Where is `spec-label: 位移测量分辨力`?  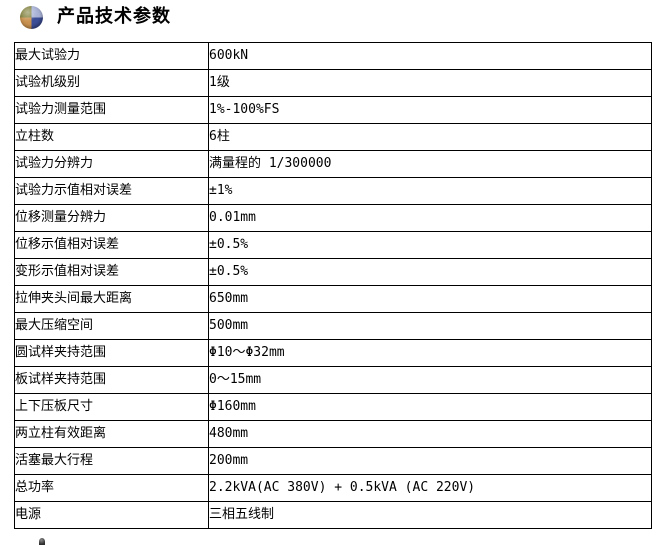 spec-label: 位移测量分辨力 is located at coordinates (111, 218).